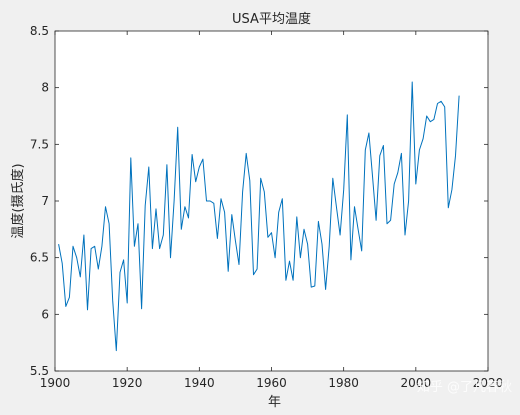  Describe the element at coordinates (39, 258) in the screenshot. I see `y-tick-label: 6.5` at that location.